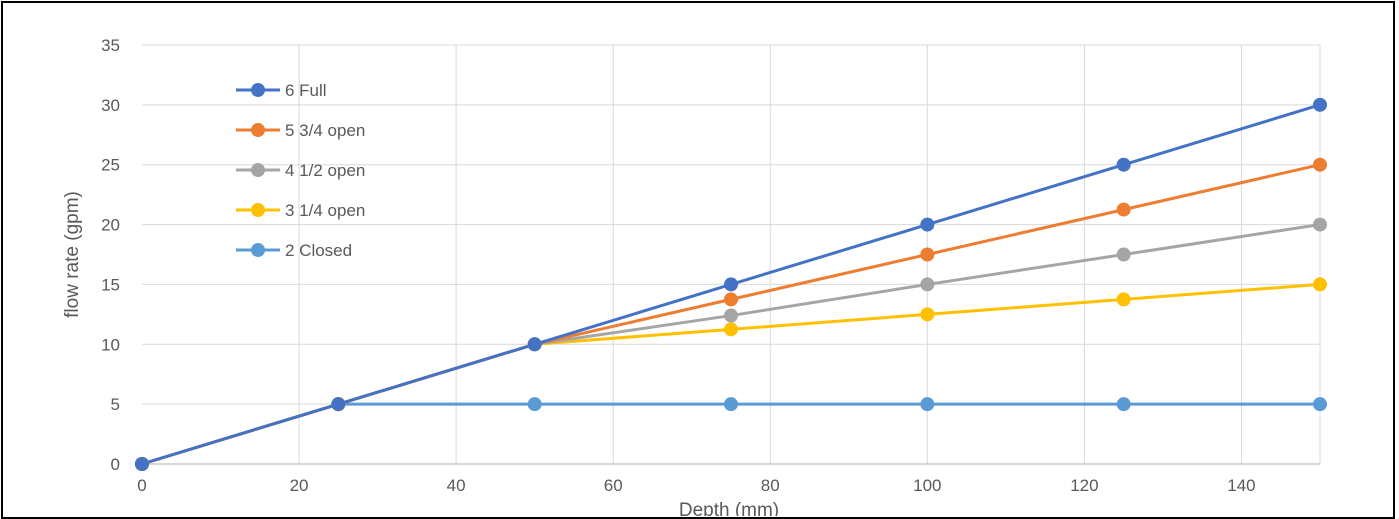 The height and width of the screenshot is (519, 1399). What do you see at coordinates (613, 485) in the screenshot?
I see `x-tick-label: 60` at bounding box center [613, 485].